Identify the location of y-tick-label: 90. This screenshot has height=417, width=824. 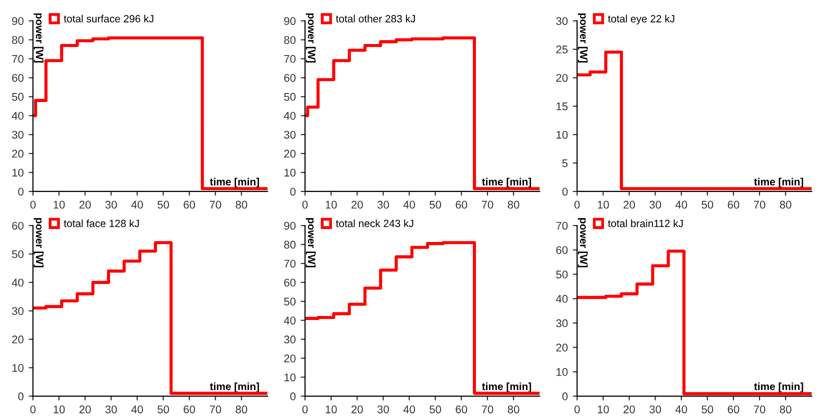
(290, 226).